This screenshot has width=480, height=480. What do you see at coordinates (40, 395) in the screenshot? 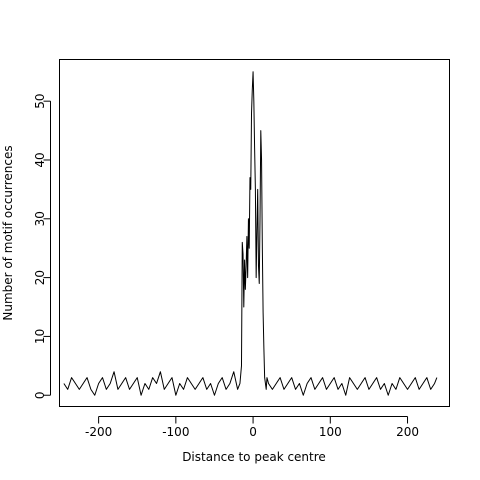
I see `y-tick-label: 0` at bounding box center [40, 395].